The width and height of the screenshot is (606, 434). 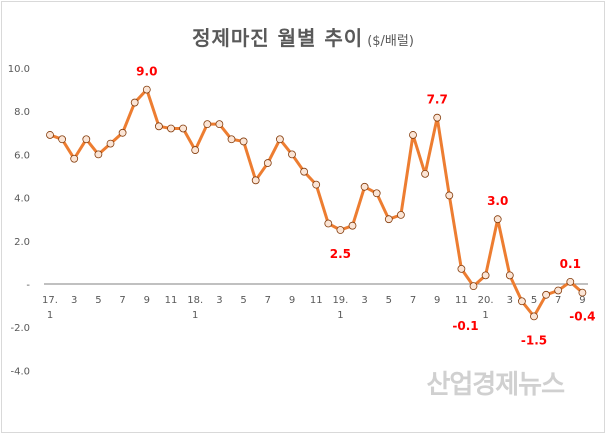 I want to click on data-label: 0.1, so click(x=570, y=264).